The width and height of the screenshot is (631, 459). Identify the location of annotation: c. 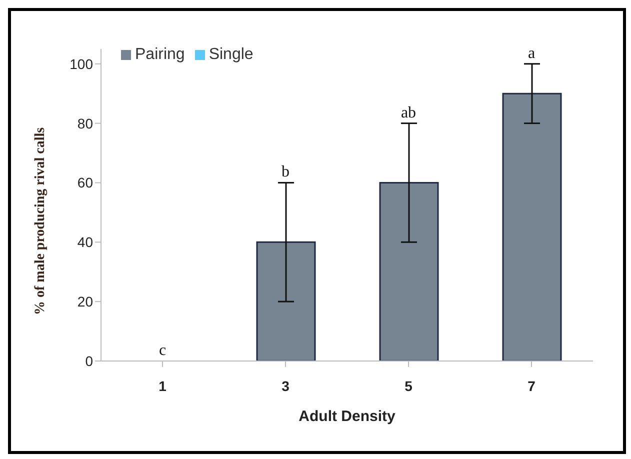
(162, 350).